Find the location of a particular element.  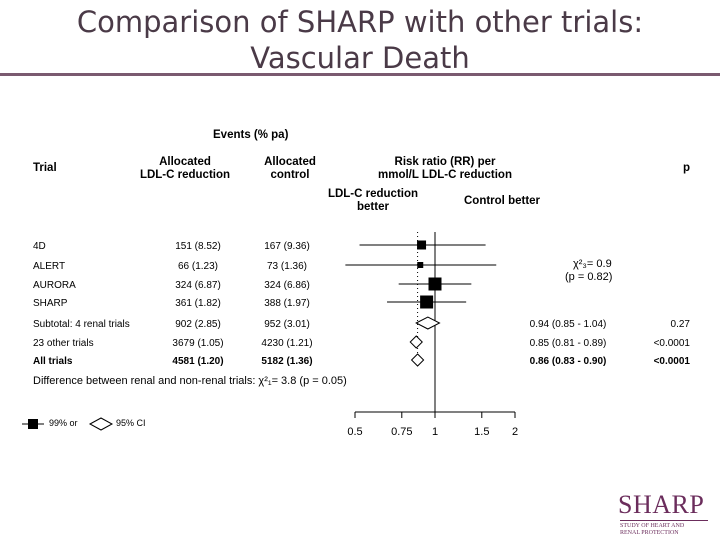

row-trial-label: AURORA is located at coordinates (54, 285).